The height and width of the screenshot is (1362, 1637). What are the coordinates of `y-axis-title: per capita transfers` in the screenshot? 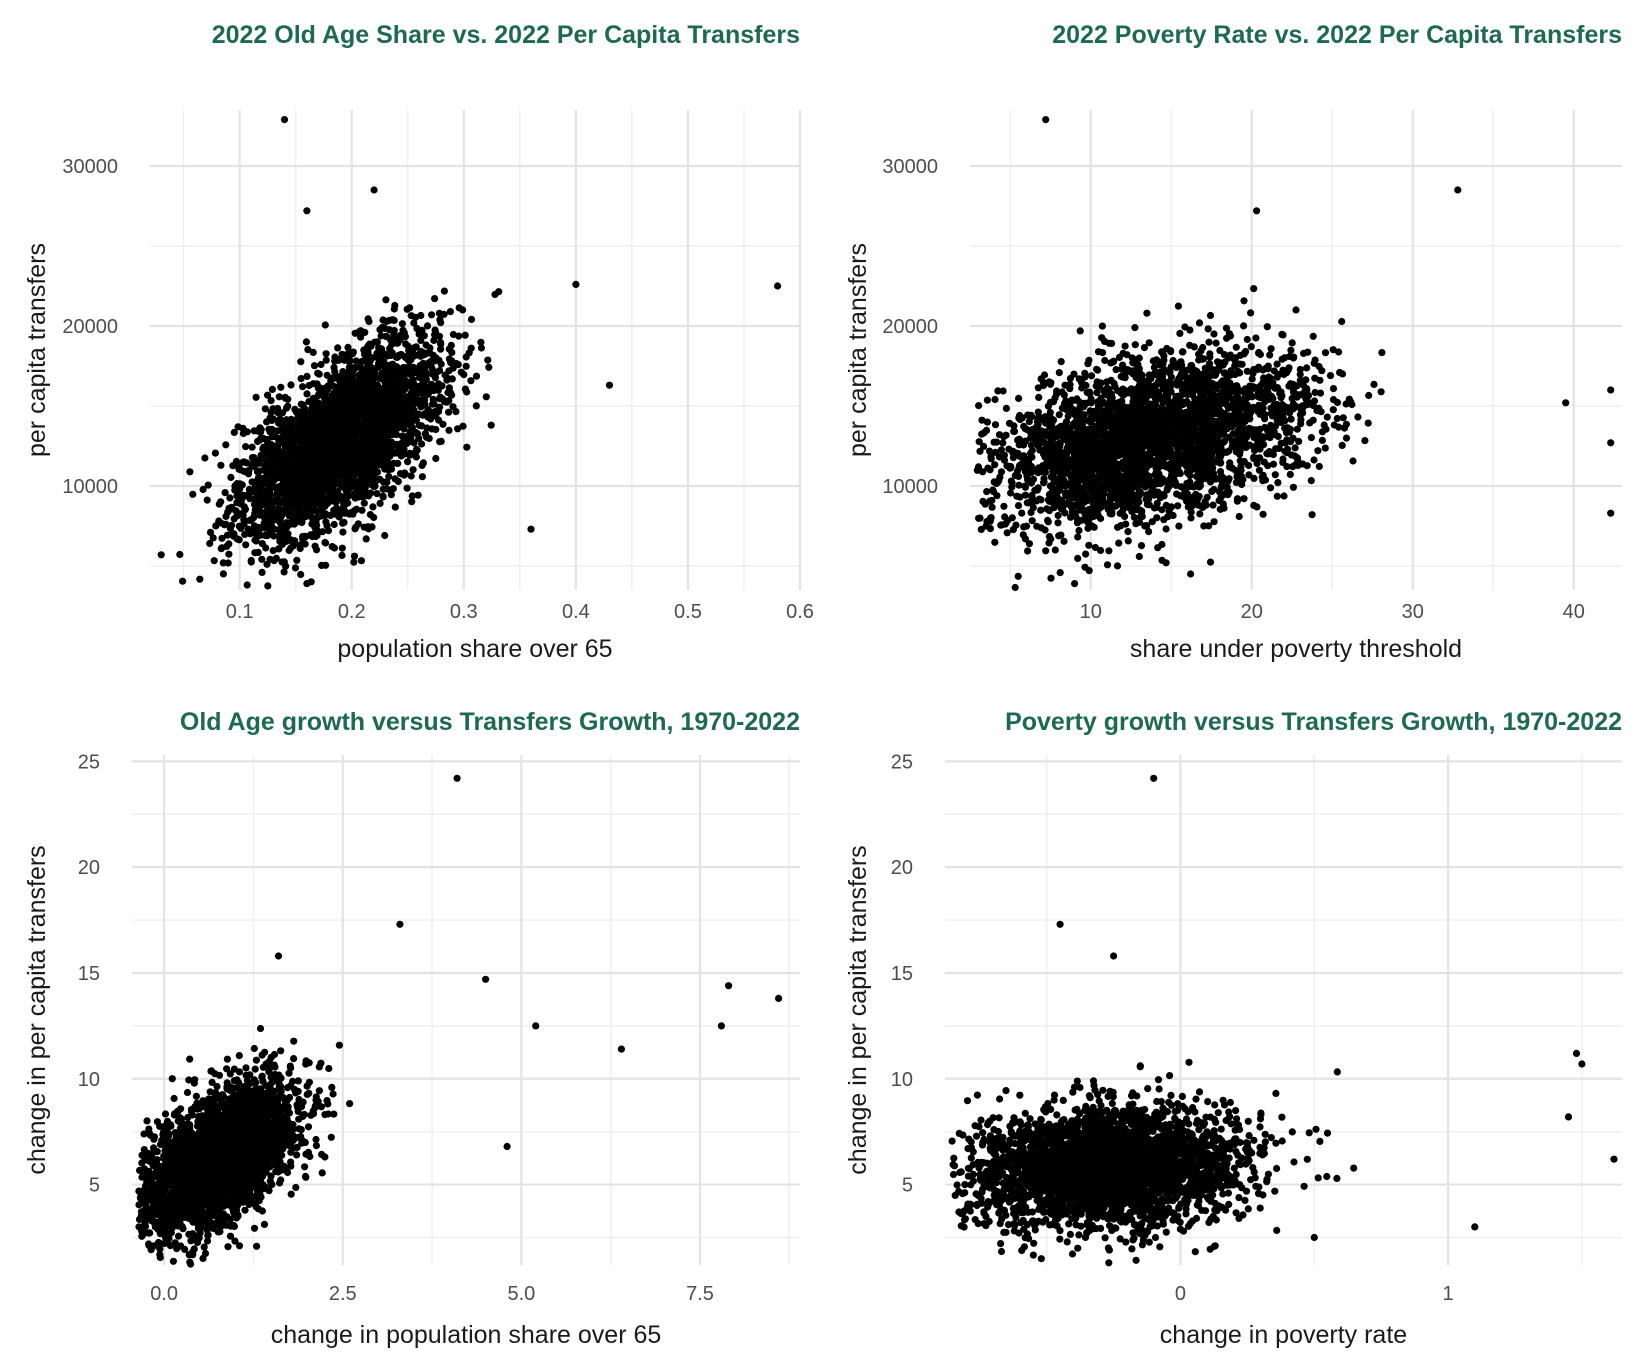 It's located at (858, 350).